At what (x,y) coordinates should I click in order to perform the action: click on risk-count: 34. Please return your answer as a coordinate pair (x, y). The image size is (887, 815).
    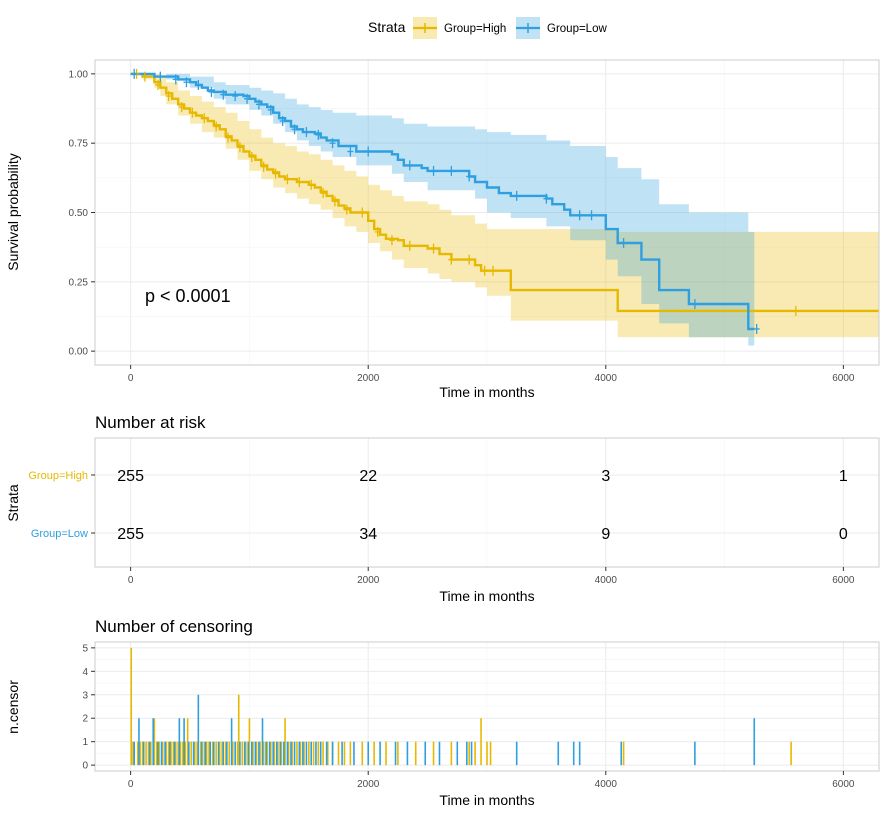
    Looking at the image, I should click on (368, 534).